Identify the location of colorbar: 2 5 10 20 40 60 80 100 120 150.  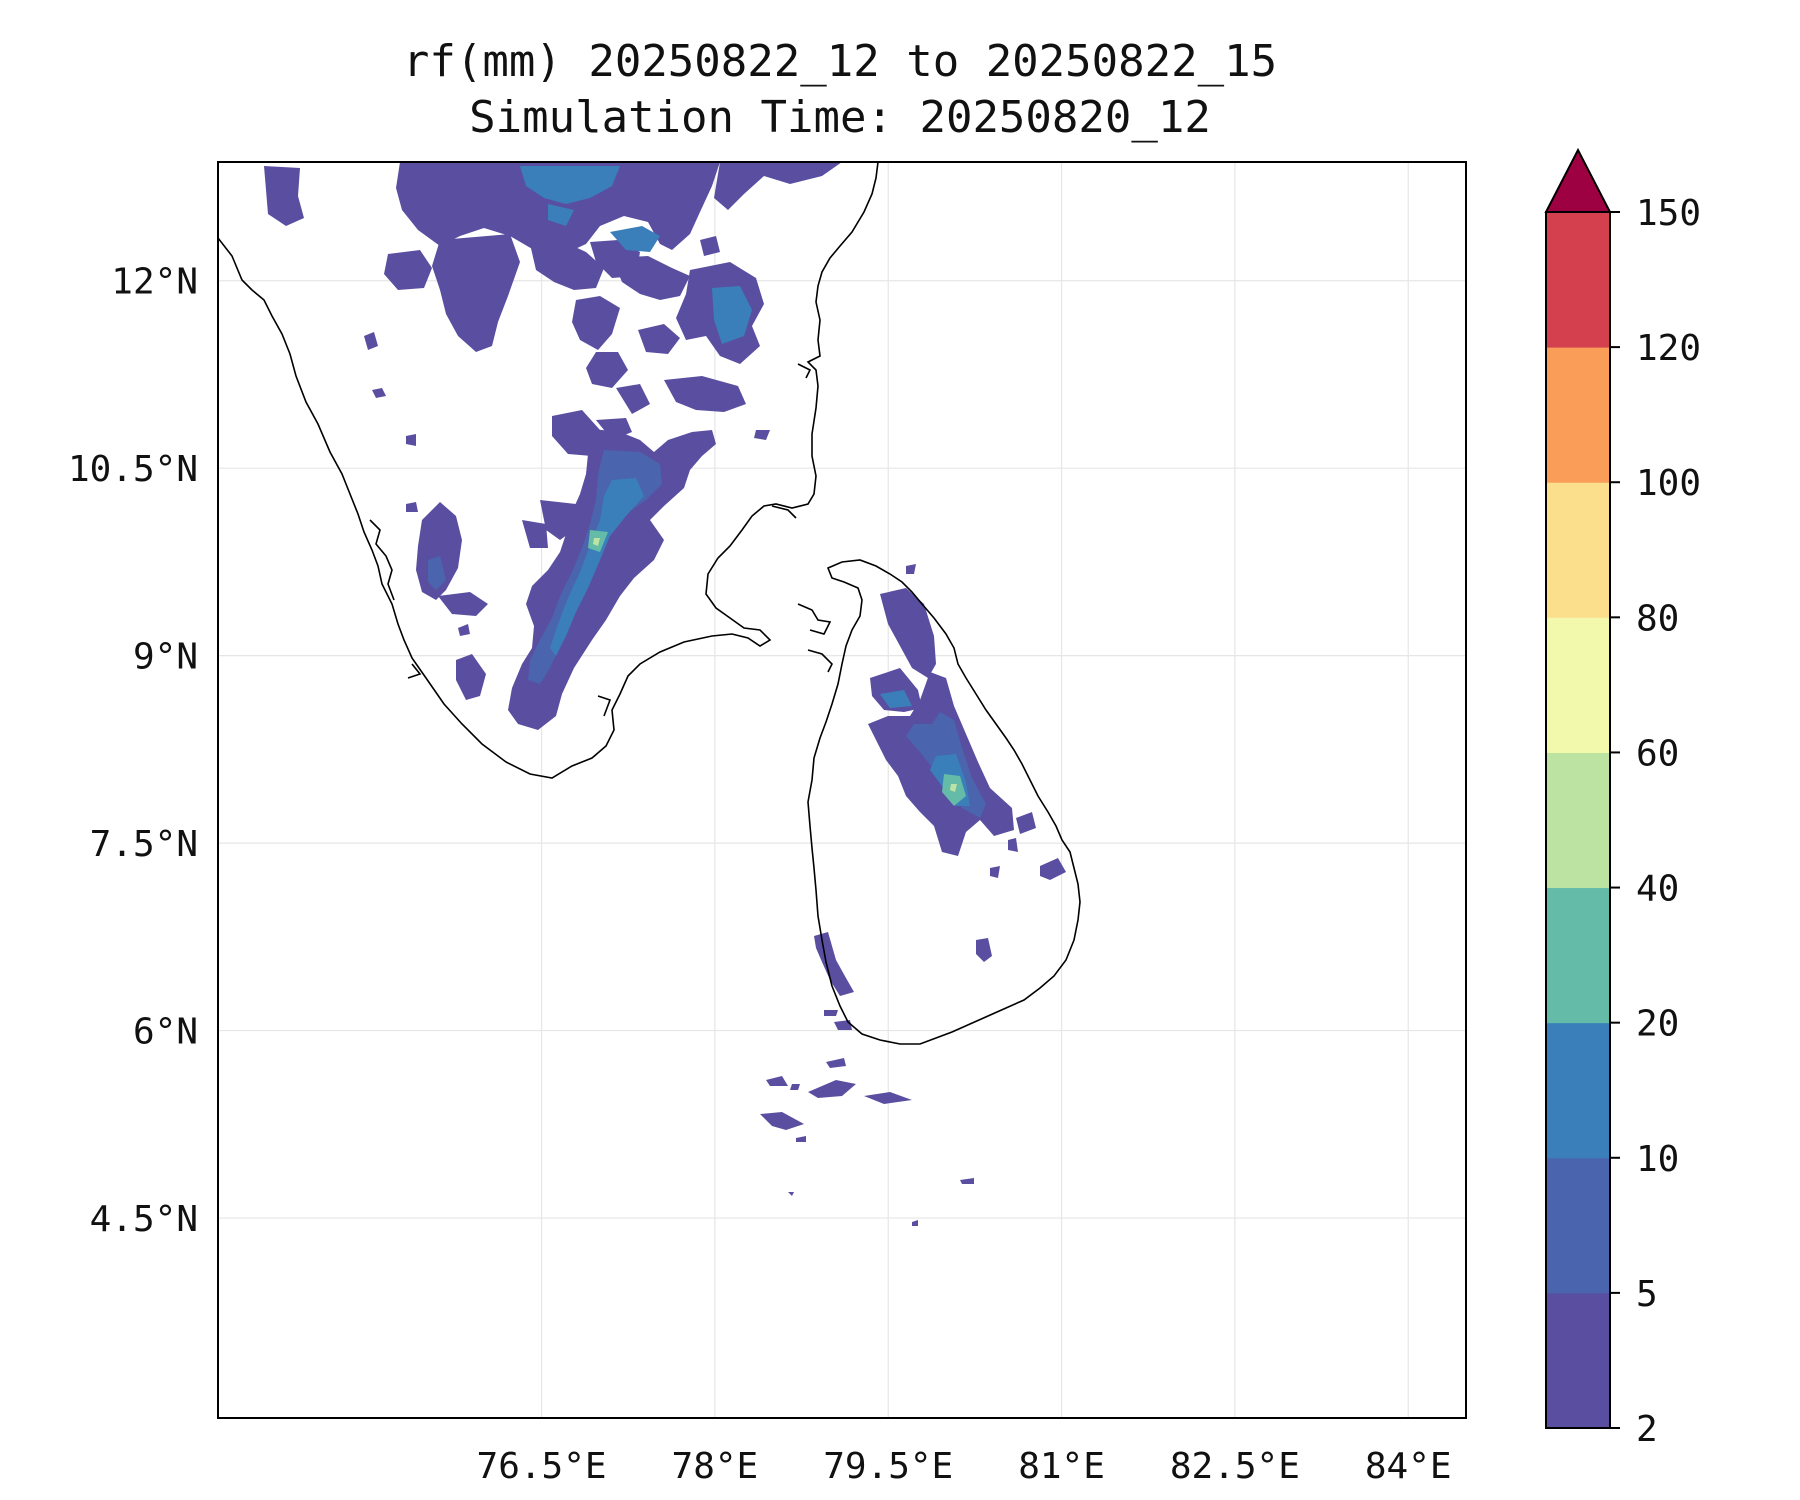
(1622, 798).